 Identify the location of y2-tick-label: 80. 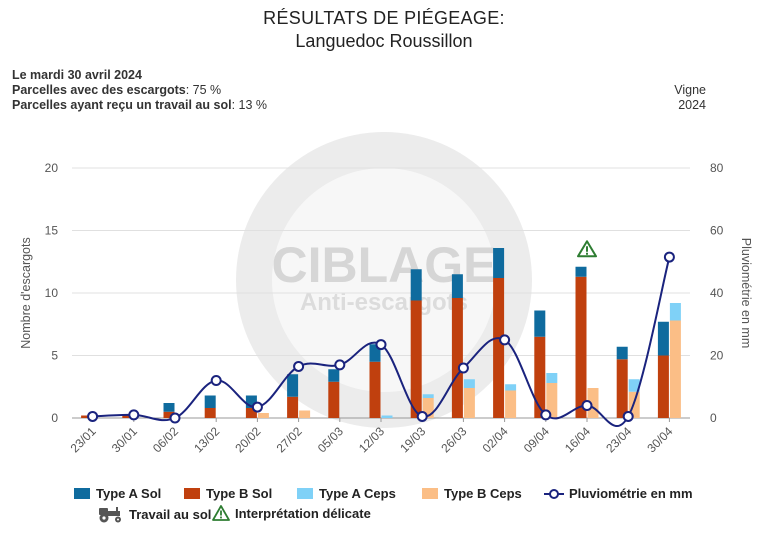
(717, 168).